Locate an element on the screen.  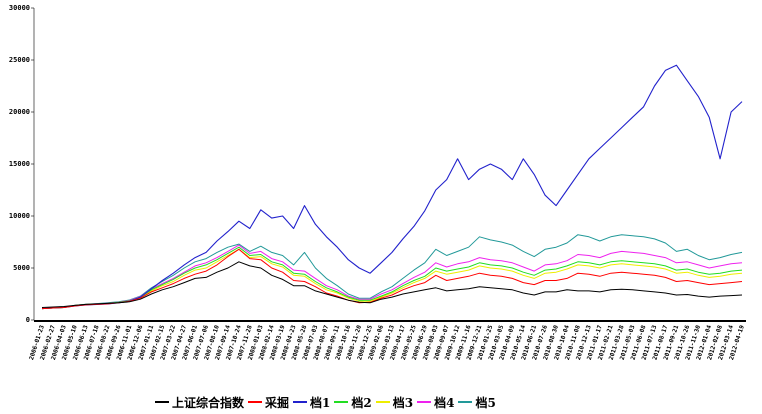
legend-item: 档3 is located at coordinates (394, 402).